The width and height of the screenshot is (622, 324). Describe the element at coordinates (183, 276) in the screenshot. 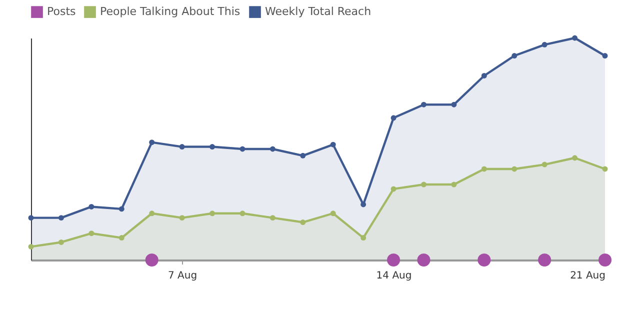

I see `x-tick-label: 7 Aug` at that location.